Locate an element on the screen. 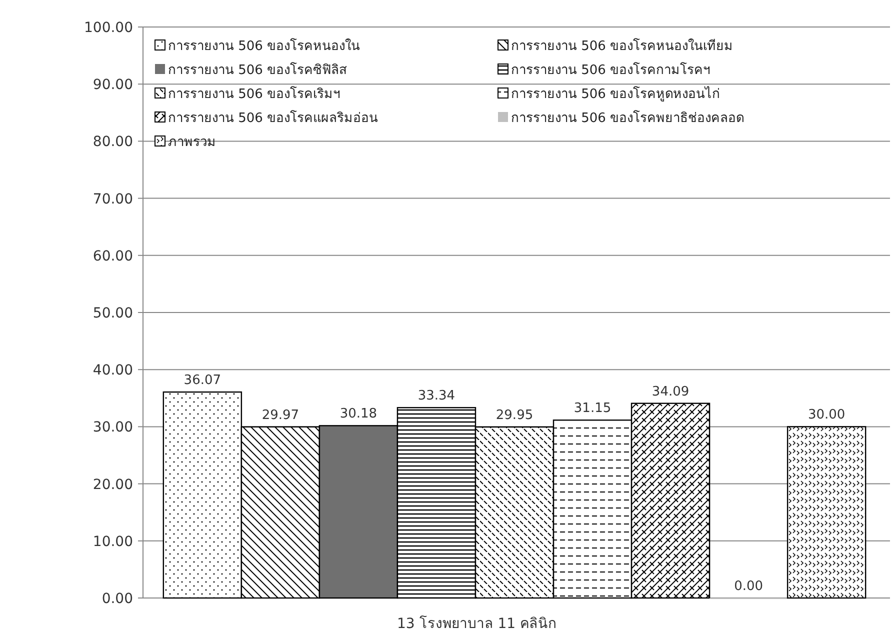 This screenshot has height=636, width=893. y-tick-label: 20.00 is located at coordinates (112, 484).